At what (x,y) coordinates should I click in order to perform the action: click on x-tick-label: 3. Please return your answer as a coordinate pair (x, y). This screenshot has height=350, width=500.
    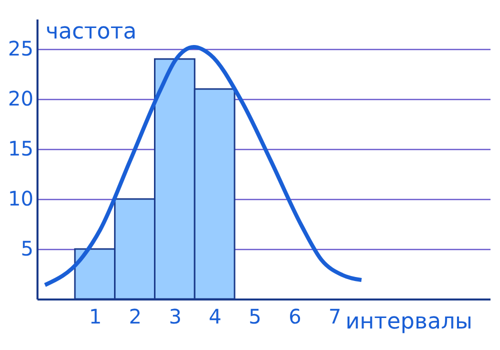
    Looking at the image, I should click on (175, 316).